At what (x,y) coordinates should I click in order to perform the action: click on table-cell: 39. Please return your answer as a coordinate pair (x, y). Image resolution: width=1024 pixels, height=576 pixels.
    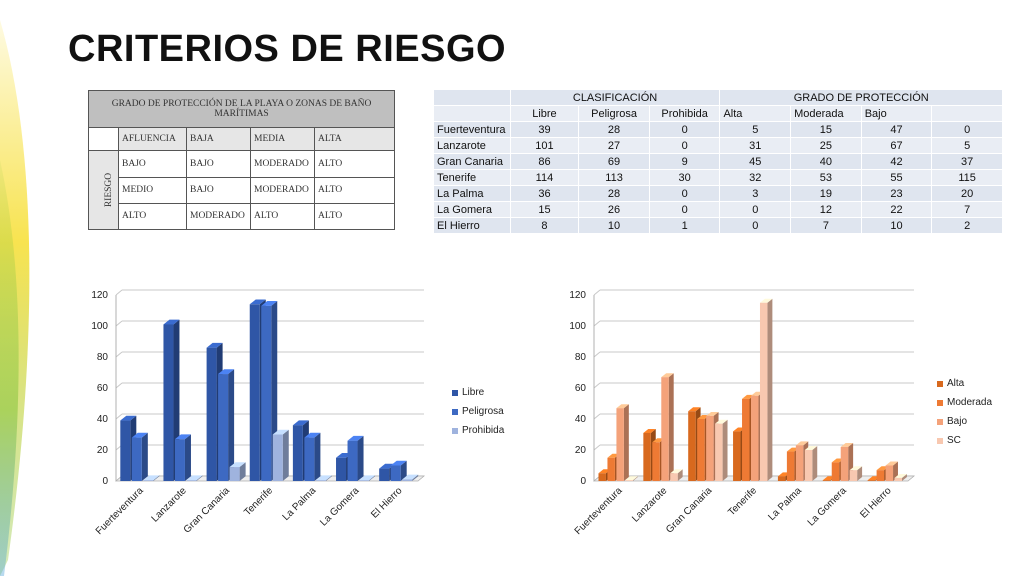
    Looking at the image, I should click on (544, 129).